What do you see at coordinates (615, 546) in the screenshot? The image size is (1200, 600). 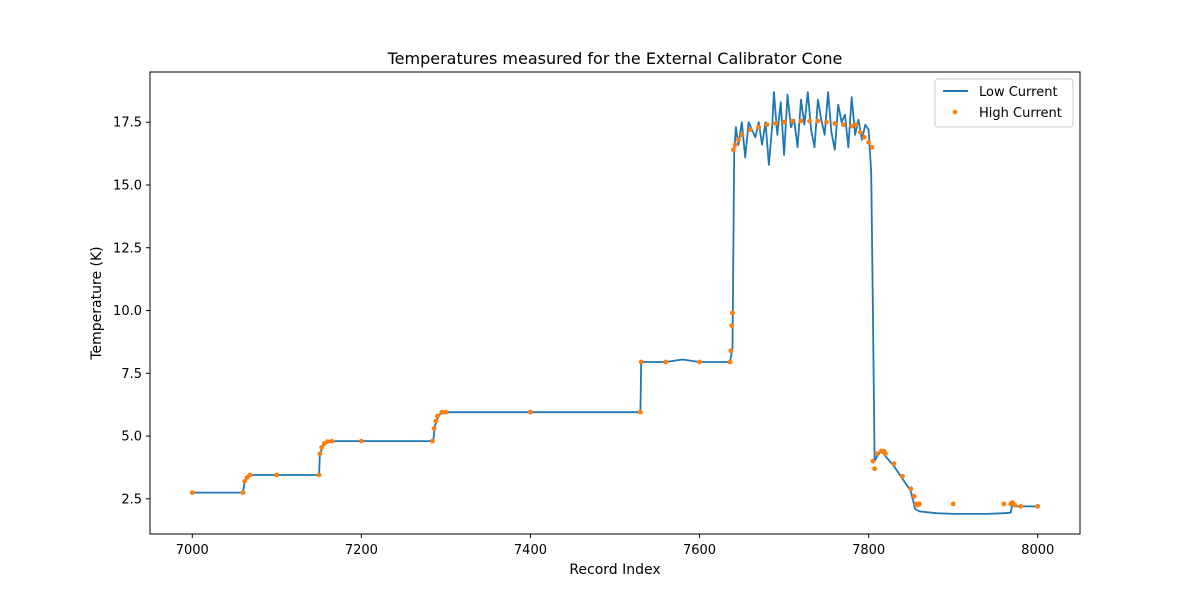 I see `x-axis: 7000 7200 7400 7600 7800 8000` at bounding box center [615, 546].